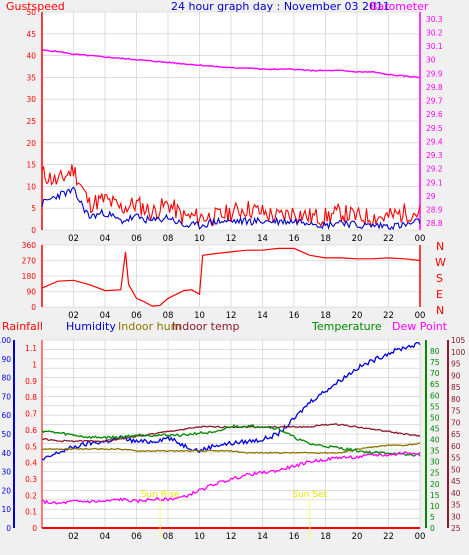 Image resolution: width=469 pixels, height=555 pixels. What do you see at coordinates (31, 463) in the screenshot?
I see `rainfall-y-tick-label: 0.4` at bounding box center [31, 463].